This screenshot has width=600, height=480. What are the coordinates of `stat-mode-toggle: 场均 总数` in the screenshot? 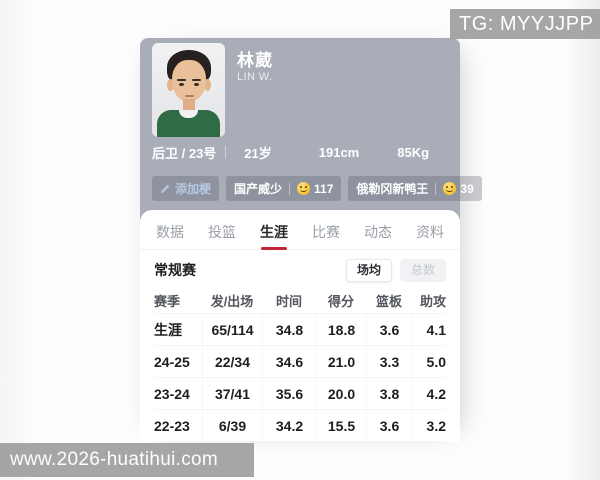 It's located at (395, 270).